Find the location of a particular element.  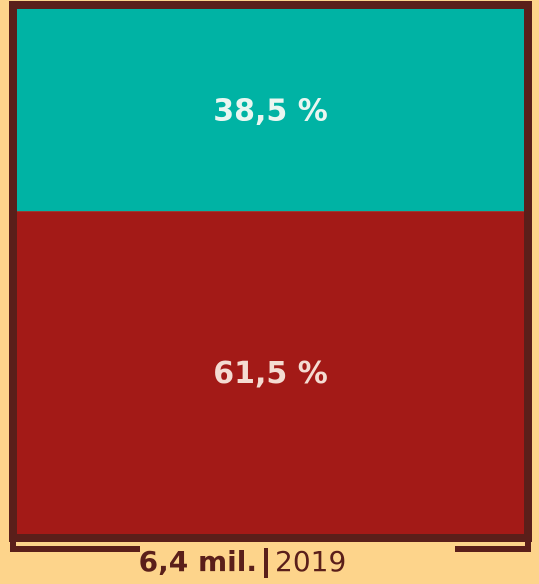

separator is located at coordinates (266, 563).